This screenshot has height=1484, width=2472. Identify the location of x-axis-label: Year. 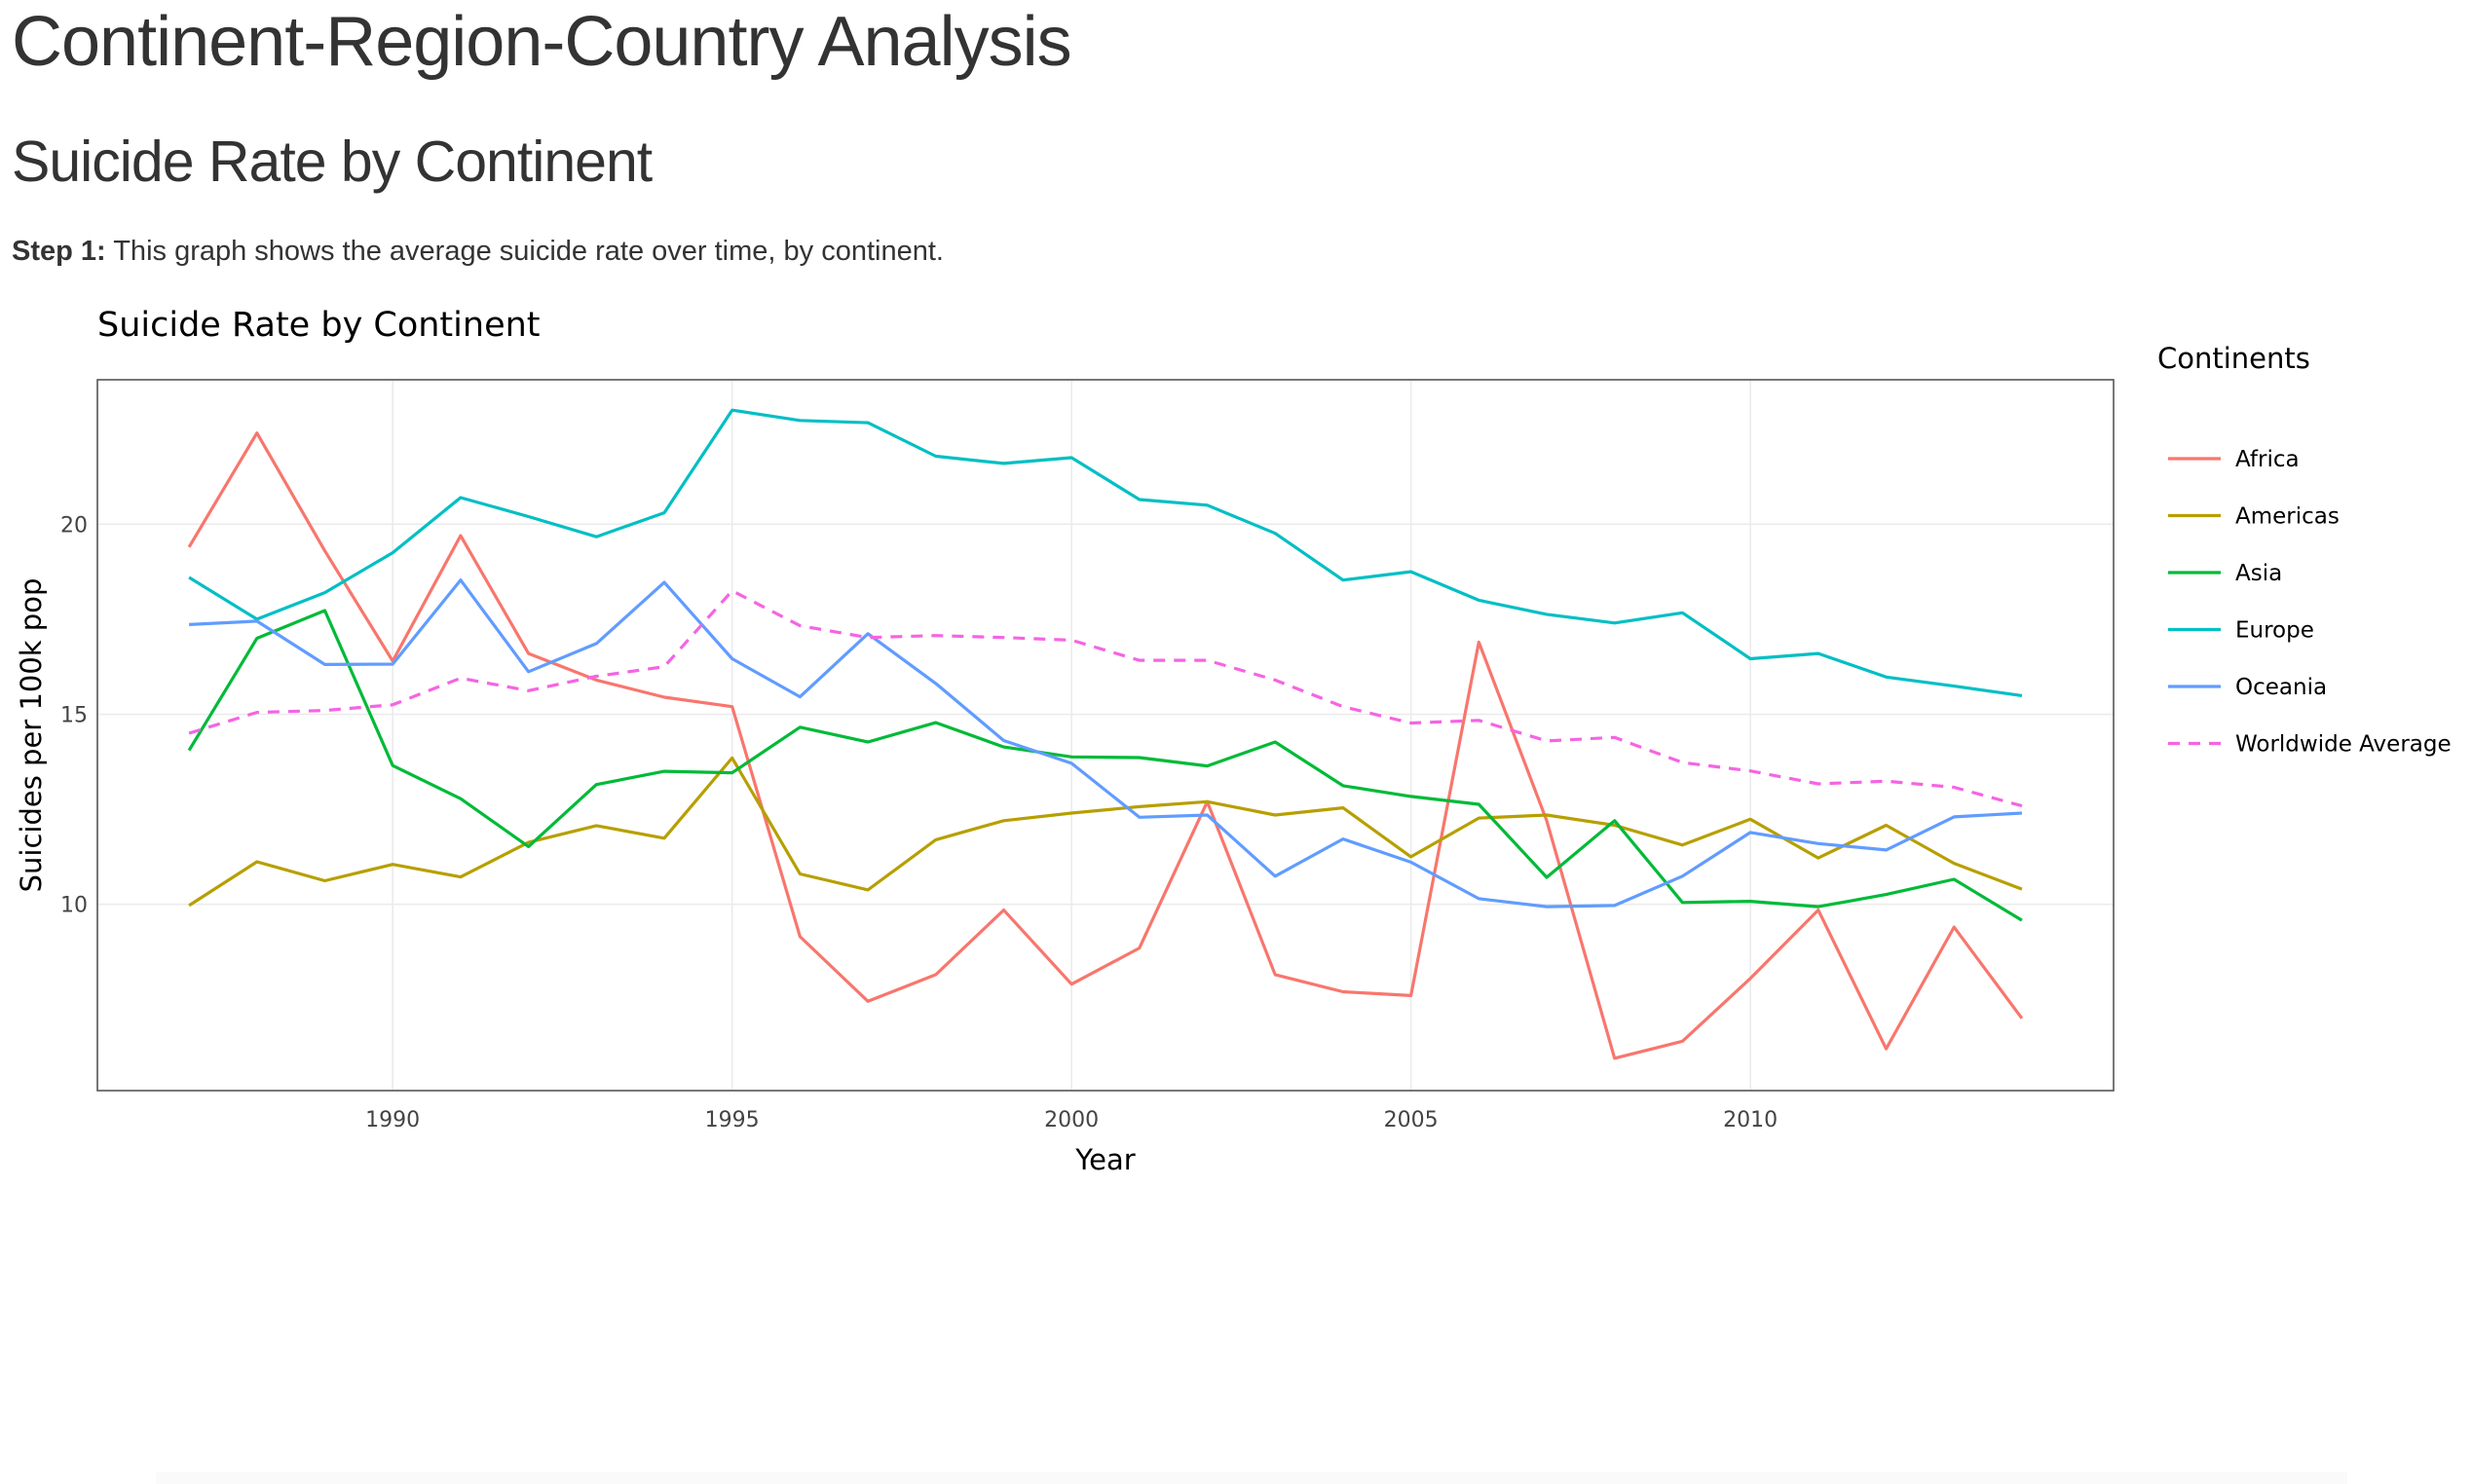
(1104, 1159).